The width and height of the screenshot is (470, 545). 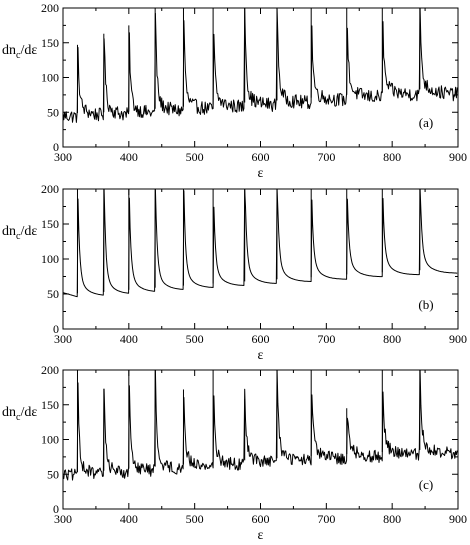 What do you see at coordinates (426, 484) in the screenshot?
I see `panel-label: (c)` at bounding box center [426, 484].